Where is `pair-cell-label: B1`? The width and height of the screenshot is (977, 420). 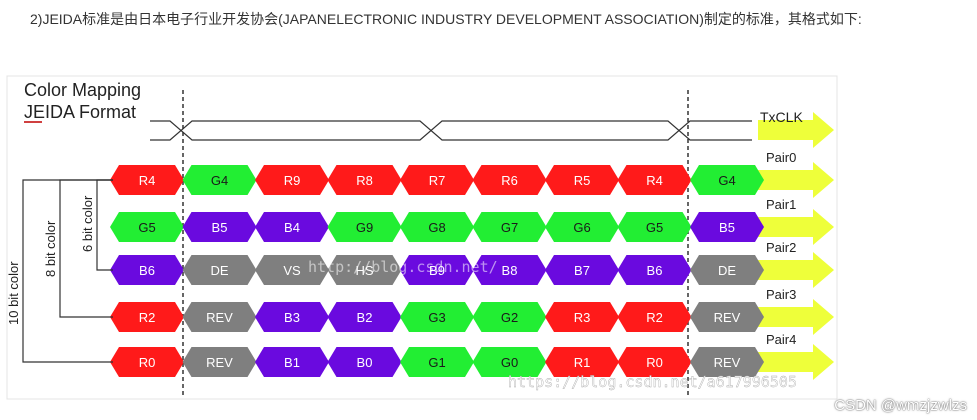
pair-cell-label: B1 is located at coordinates (292, 362).